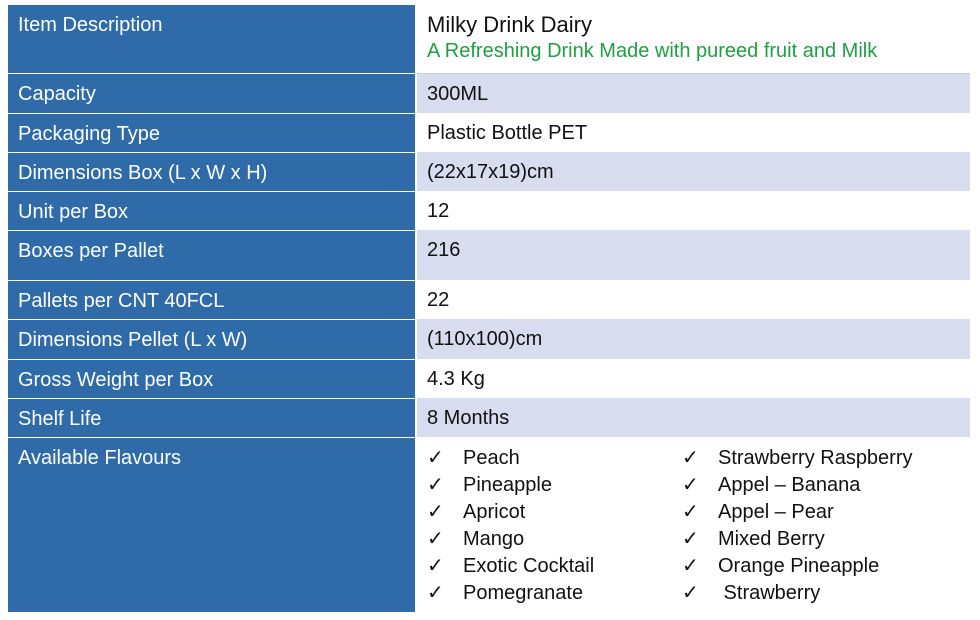 This screenshot has height=620, width=980. Describe the element at coordinates (789, 485) in the screenshot. I see `flavour-name: Appel – Banana` at that location.